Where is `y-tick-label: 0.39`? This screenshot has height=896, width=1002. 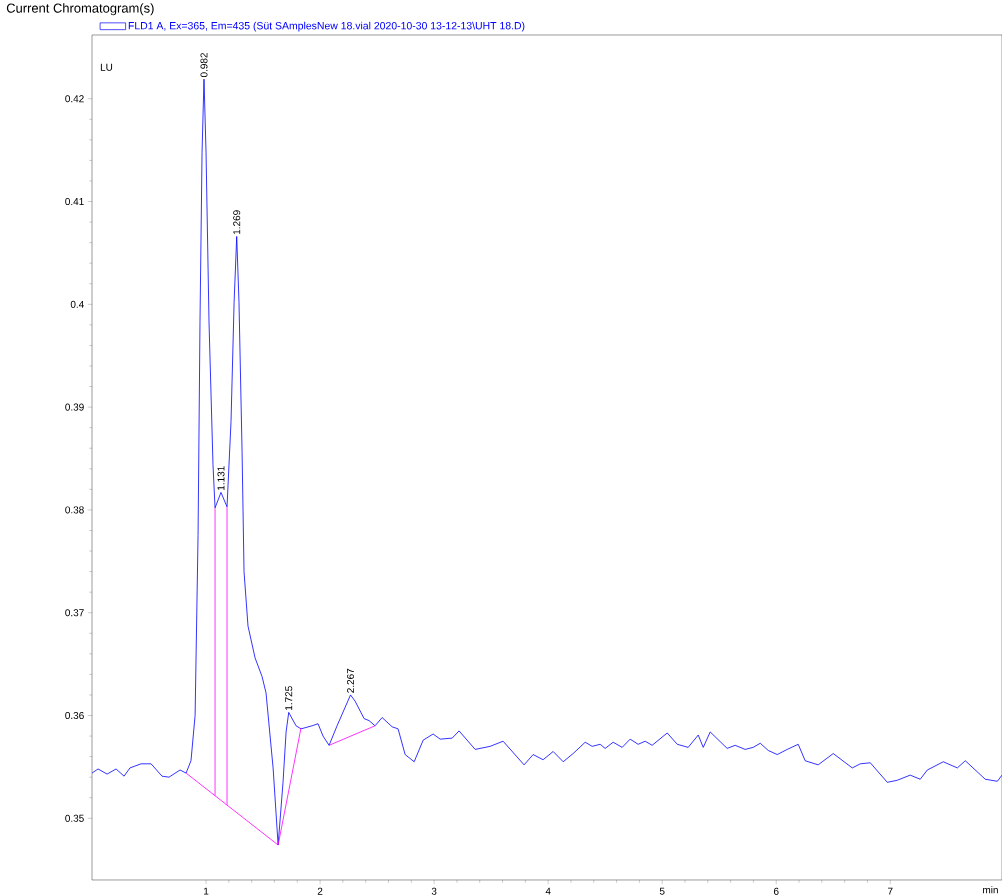 y-tick-label: 0.39 is located at coordinates (74, 407).